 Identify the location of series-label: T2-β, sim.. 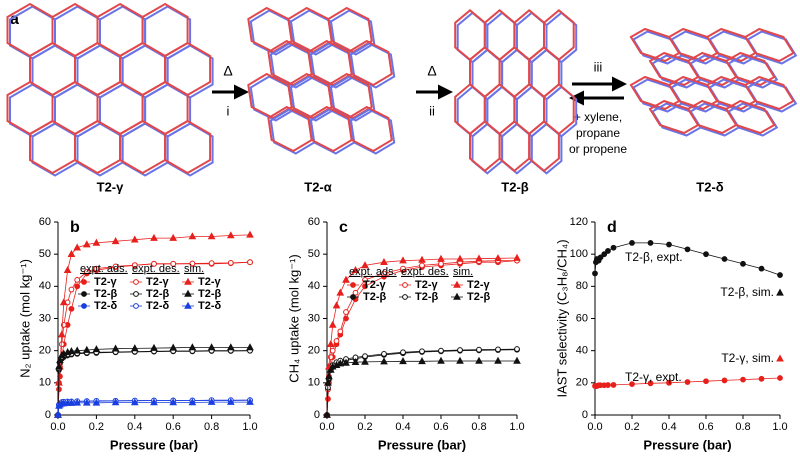
(747, 292).